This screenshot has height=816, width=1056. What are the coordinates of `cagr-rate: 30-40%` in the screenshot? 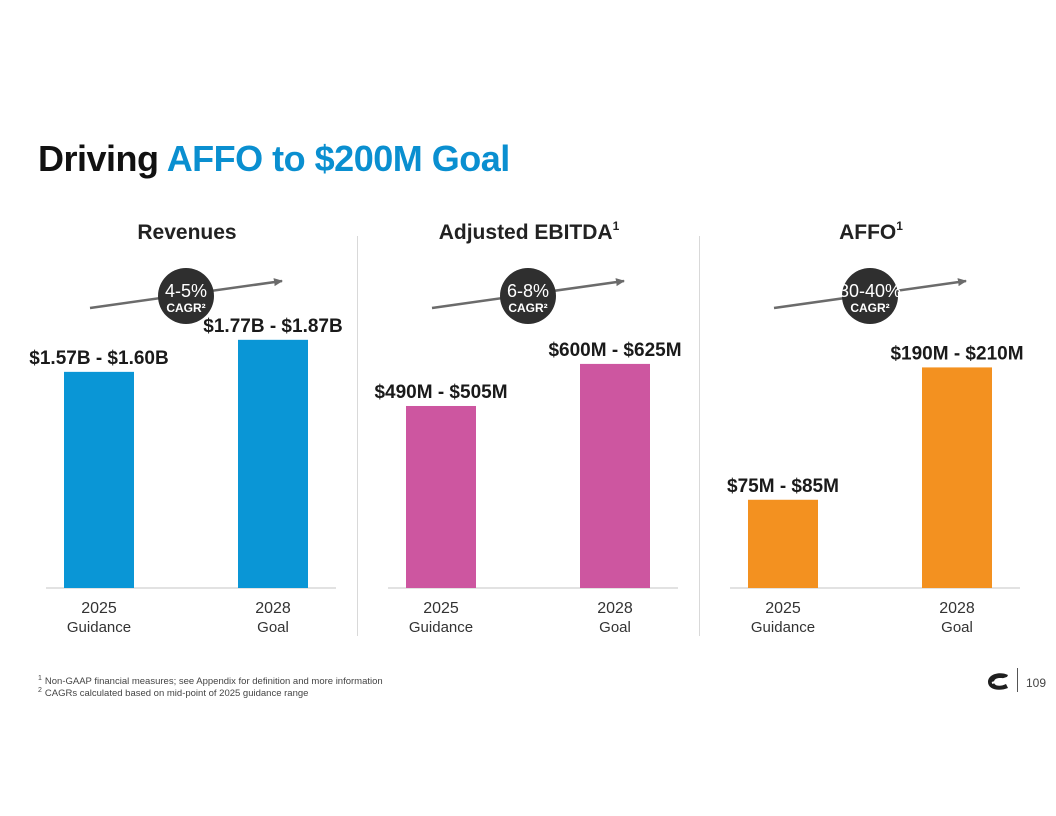 It's located at (870, 291).